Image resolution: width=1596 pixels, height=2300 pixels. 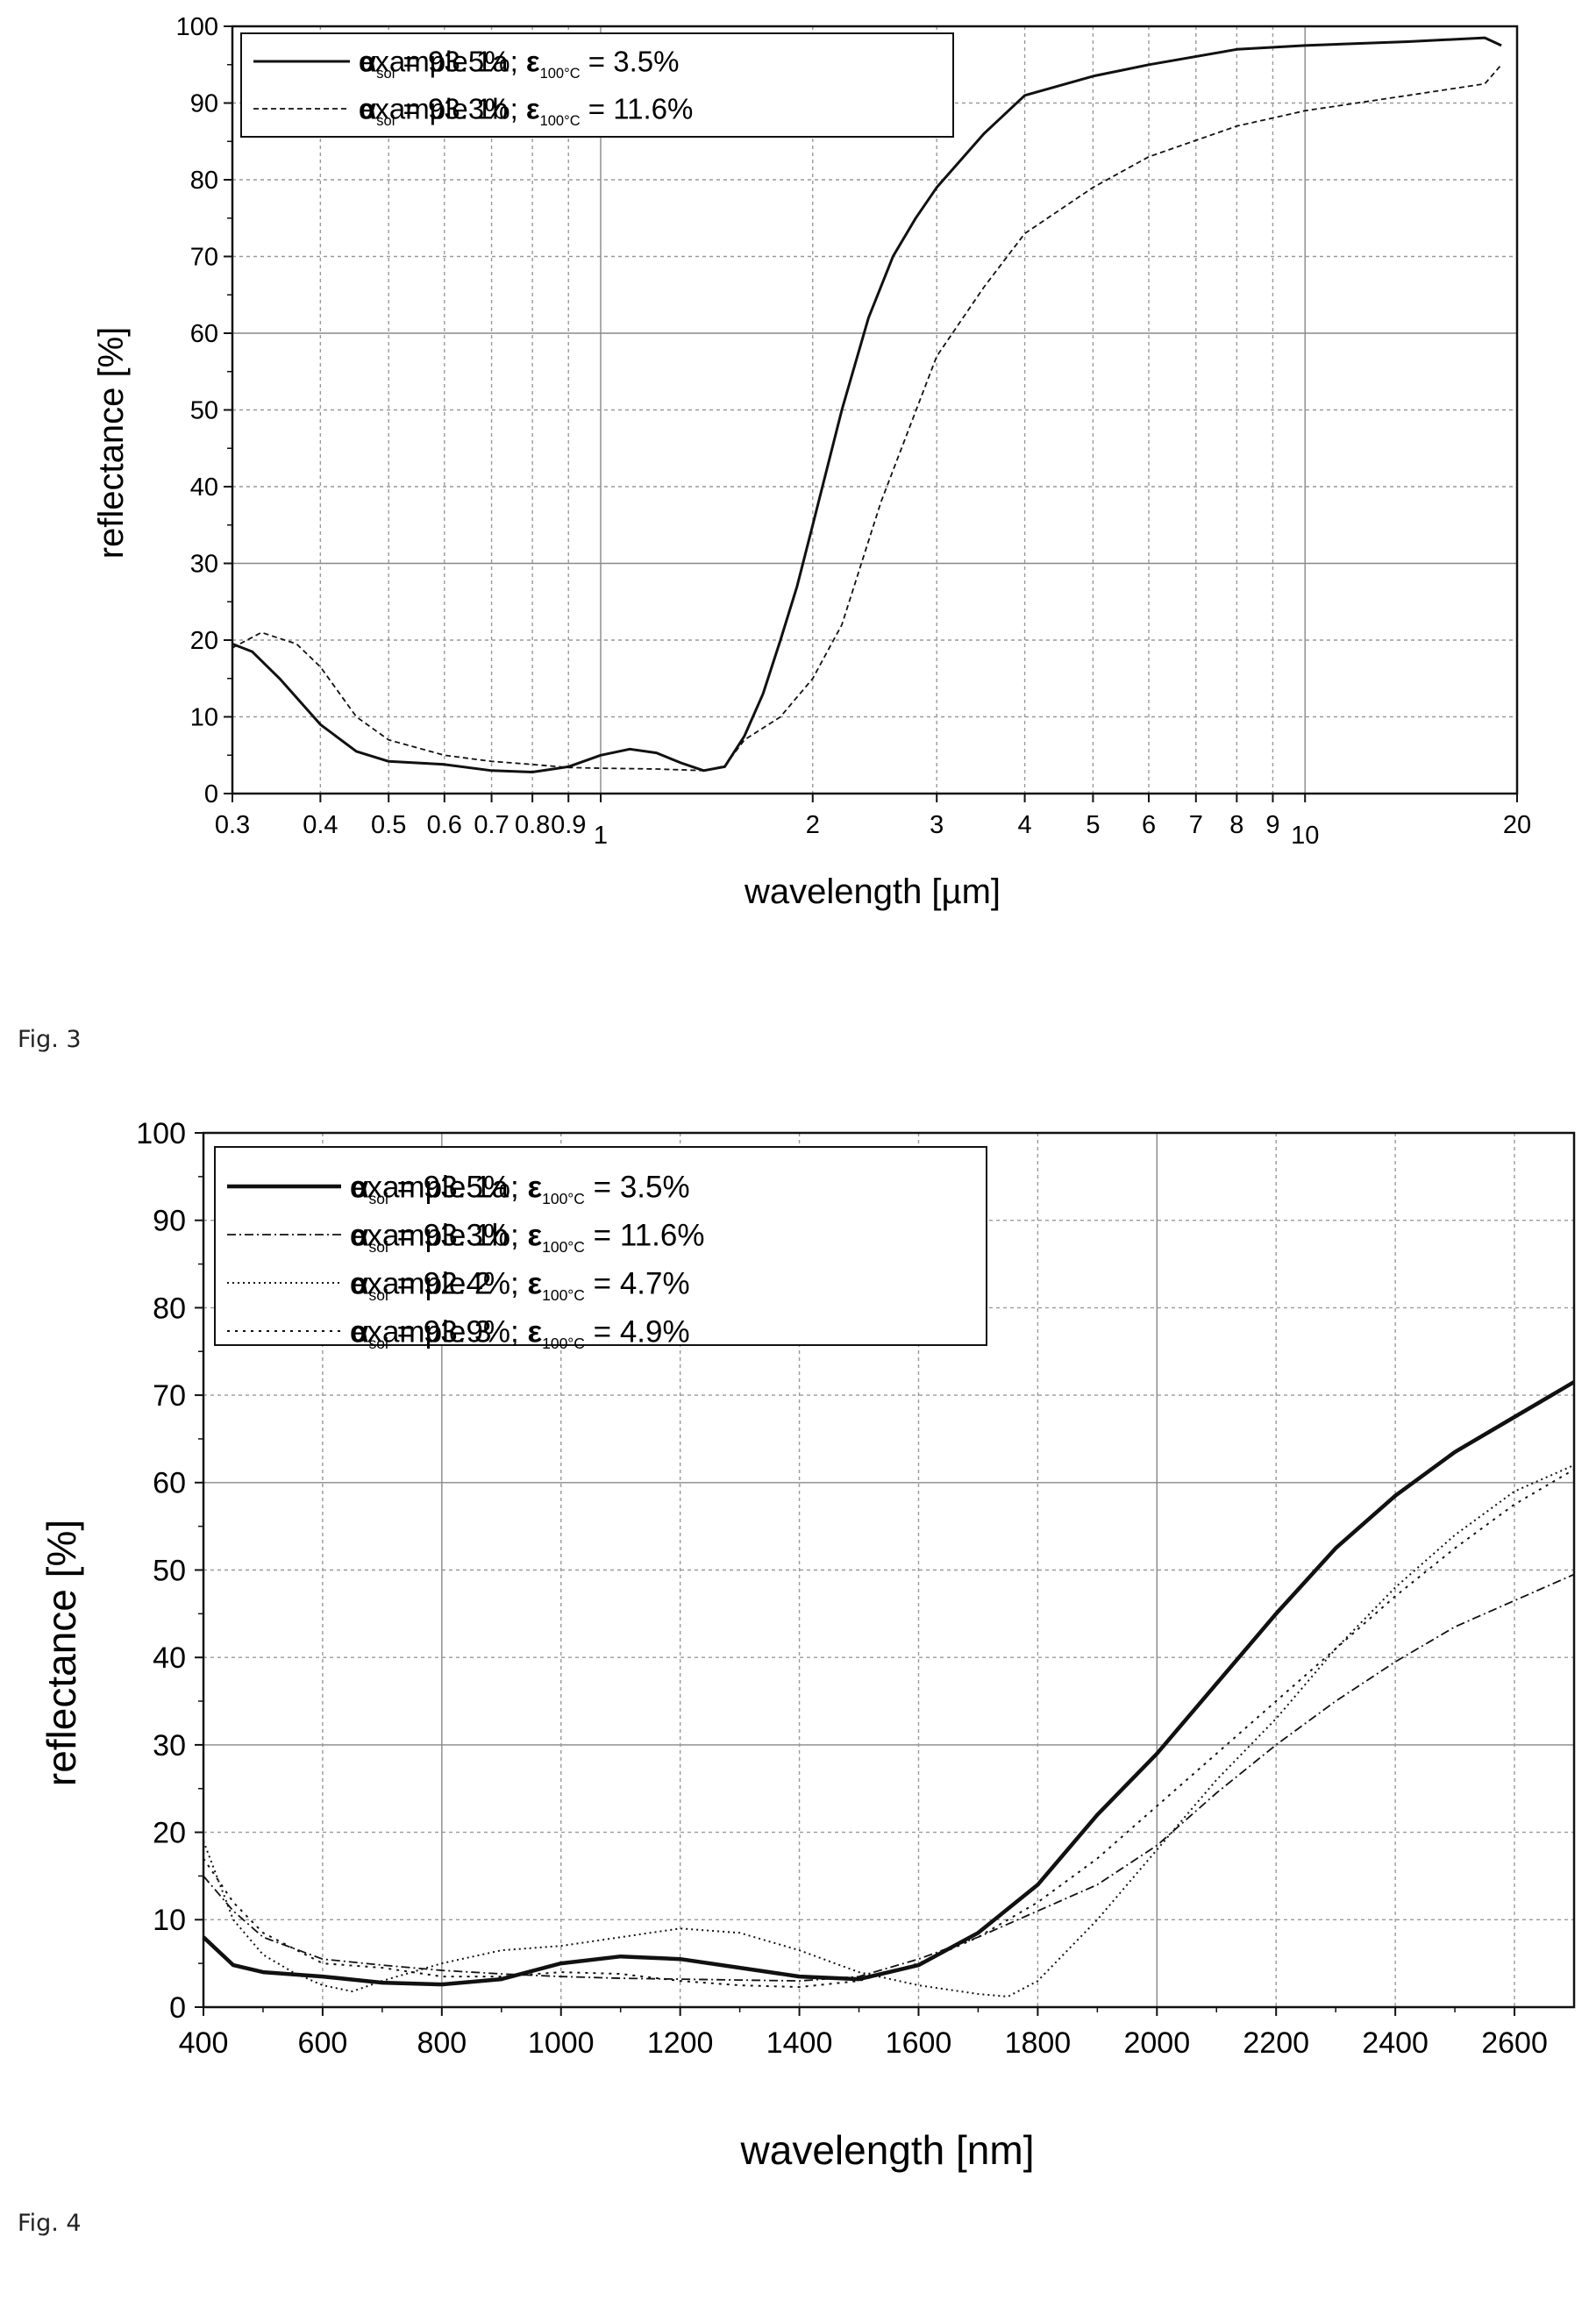 I want to click on x-tick-label: 6, so click(x=1149, y=825).